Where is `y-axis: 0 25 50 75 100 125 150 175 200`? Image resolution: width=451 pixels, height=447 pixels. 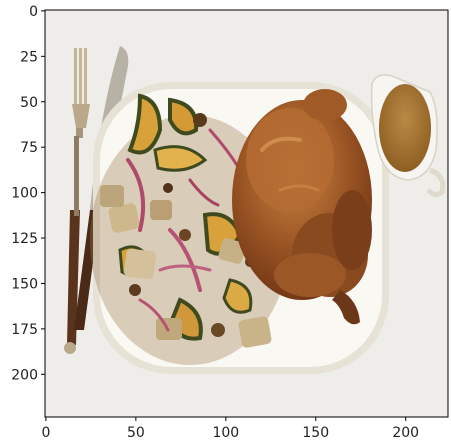
y-axis: 0 25 50 75 100 125 150 175 200 is located at coordinates (28, 193).